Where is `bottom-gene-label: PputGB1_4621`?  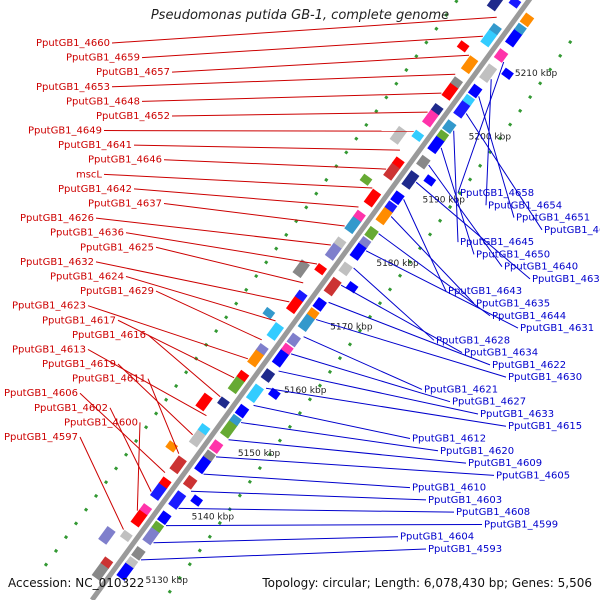
bottom-gene-label: PputGB1_4621 is located at coordinates (461, 389).